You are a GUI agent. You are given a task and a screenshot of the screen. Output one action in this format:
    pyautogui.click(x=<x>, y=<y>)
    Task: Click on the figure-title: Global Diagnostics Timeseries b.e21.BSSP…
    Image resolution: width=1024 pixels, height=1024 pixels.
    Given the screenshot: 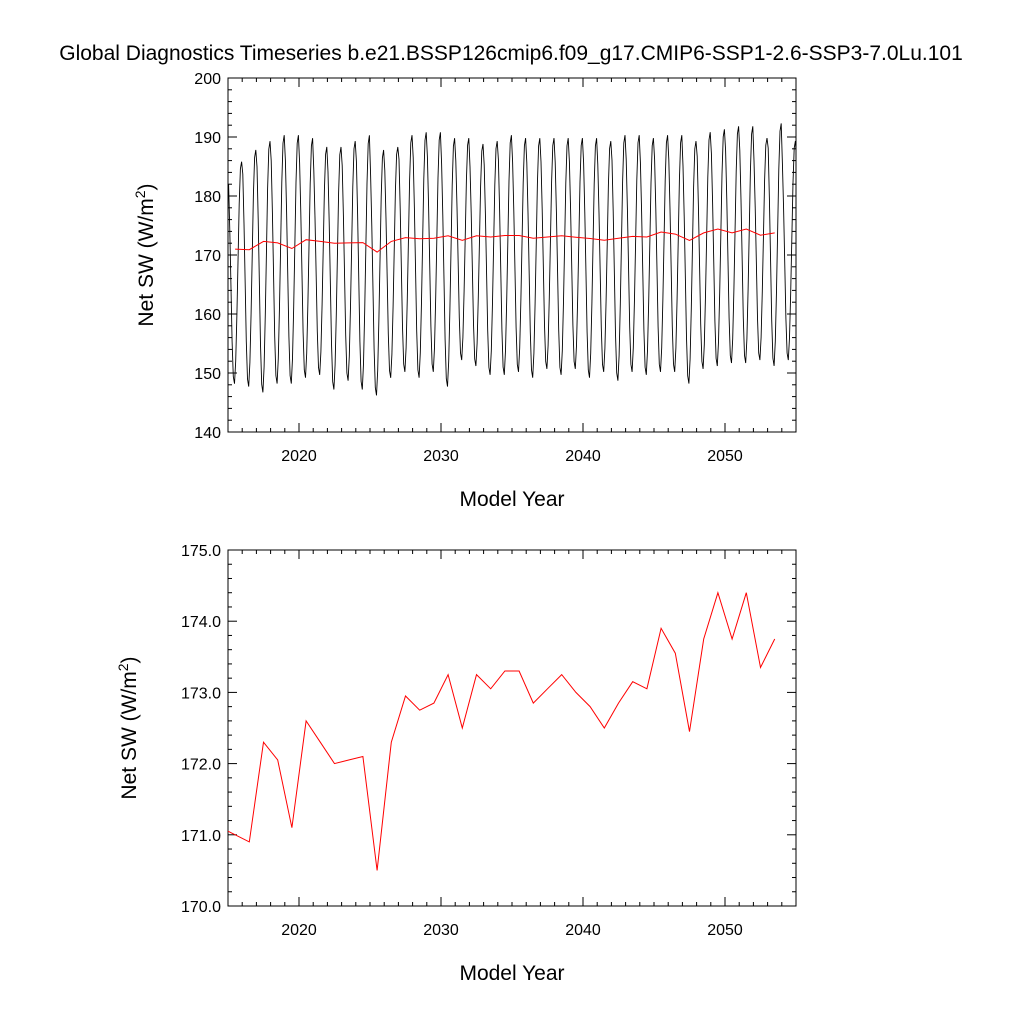 What is the action you would take?
    pyautogui.click(x=511, y=53)
    